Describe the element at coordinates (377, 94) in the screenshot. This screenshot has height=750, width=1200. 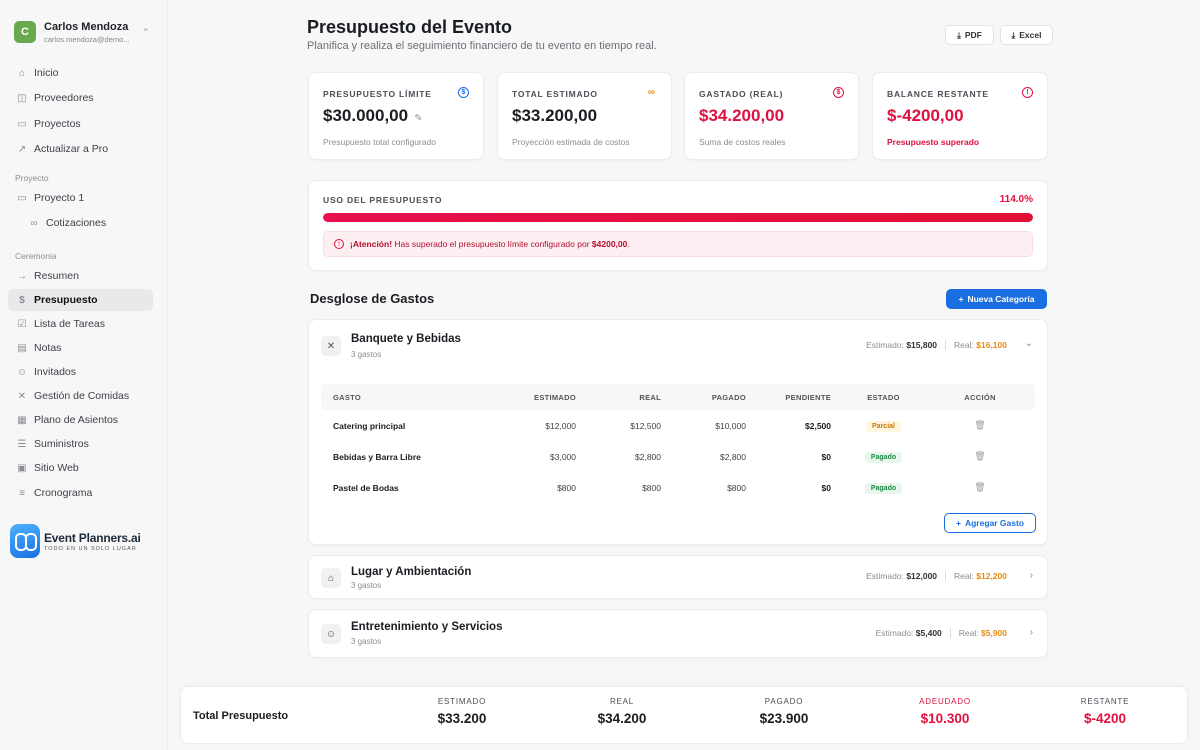
I see `stat-label: PRESUPUESTO LÍMITE` at that location.